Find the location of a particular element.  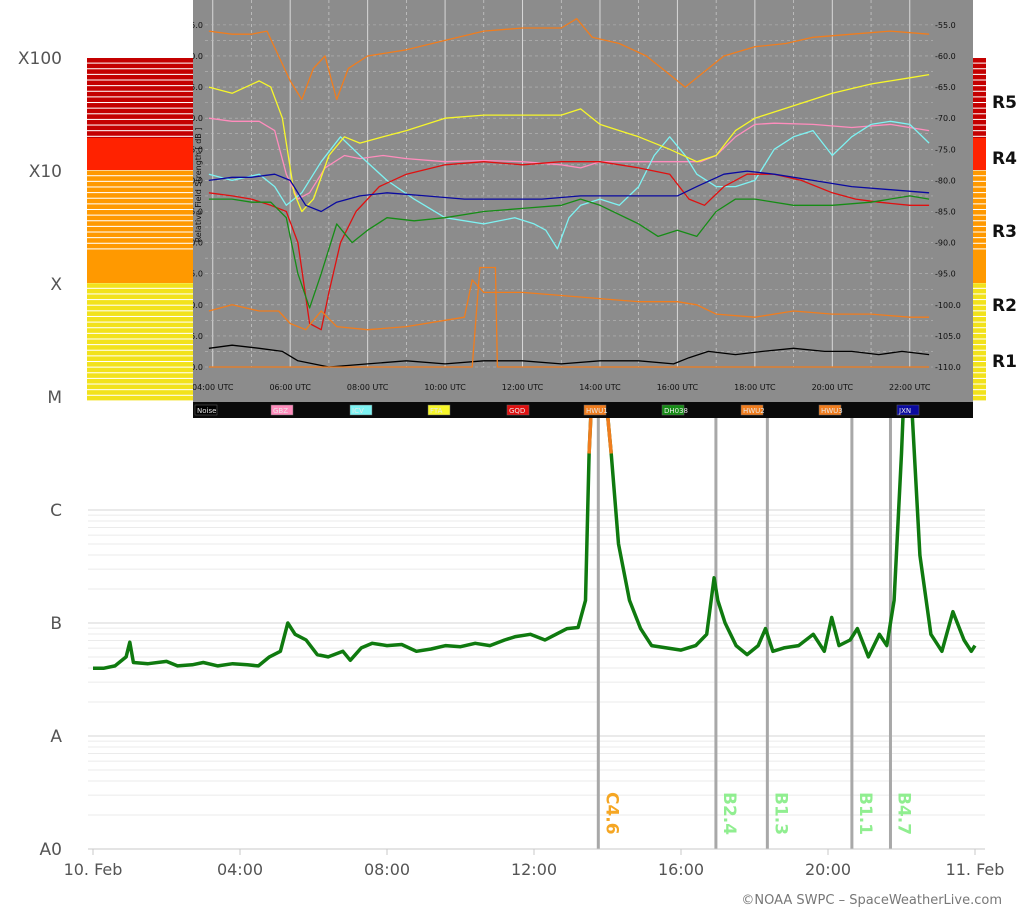

flare-marker-label: C4.6 is located at coordinates (611, 813).